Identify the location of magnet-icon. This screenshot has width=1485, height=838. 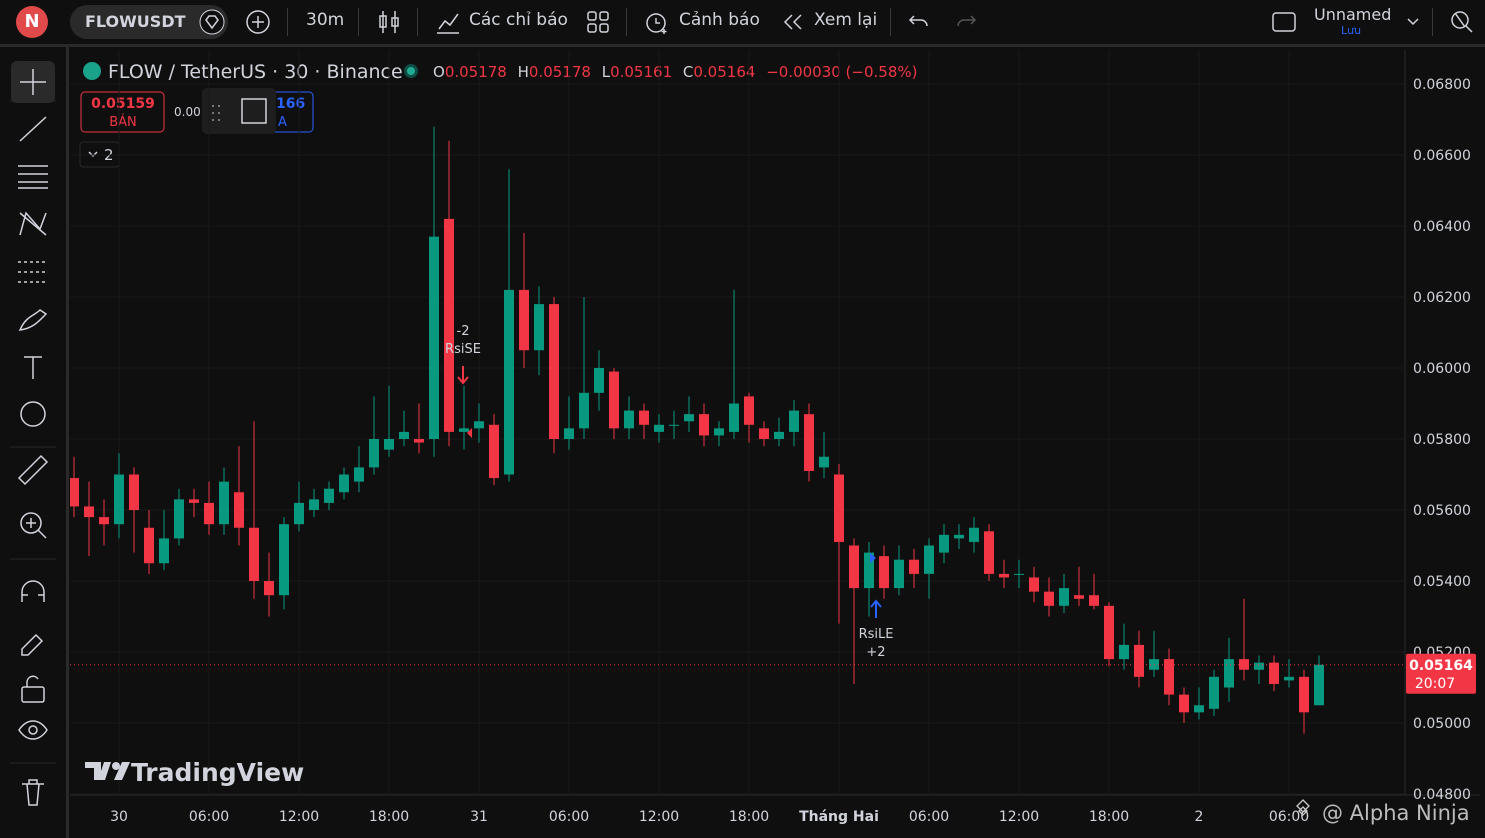
(33, 591).